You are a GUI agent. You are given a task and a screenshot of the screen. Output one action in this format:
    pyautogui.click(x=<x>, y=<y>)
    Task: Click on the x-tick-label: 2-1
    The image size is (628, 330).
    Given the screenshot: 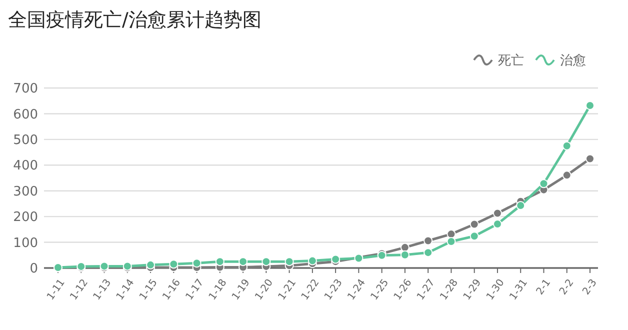 What is the action you would take?
    pyautogui.click(x=544, y=287)
    